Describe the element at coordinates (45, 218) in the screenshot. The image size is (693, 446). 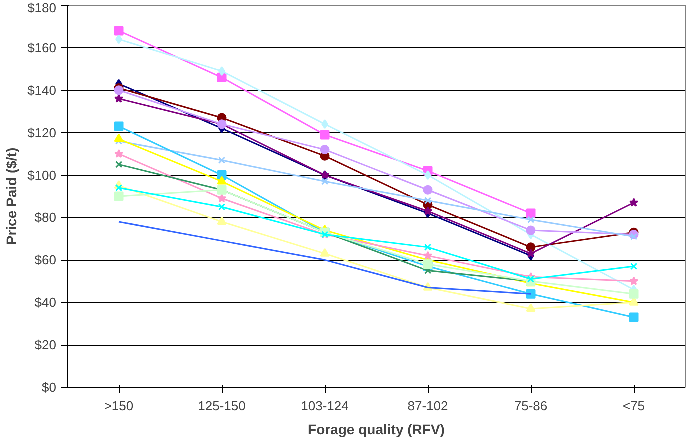
I see `y-tick-label: $80` at that location.